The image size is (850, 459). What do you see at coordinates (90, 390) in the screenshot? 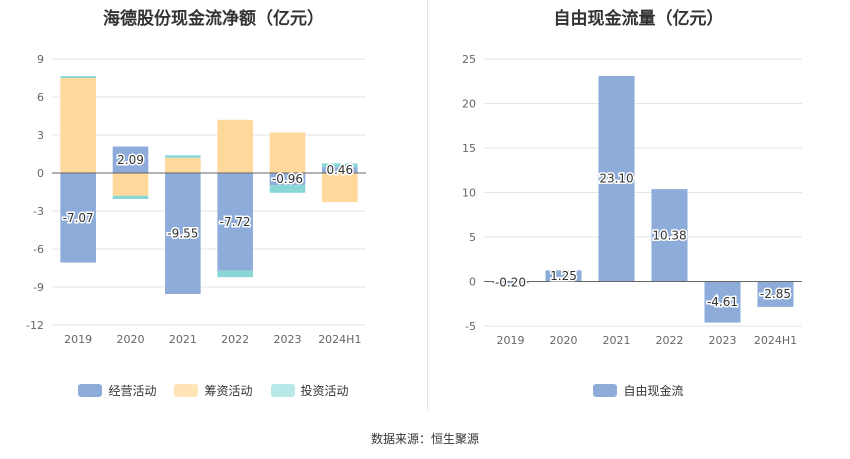
I see `operating-swatch` at bounding box center [90, 390].